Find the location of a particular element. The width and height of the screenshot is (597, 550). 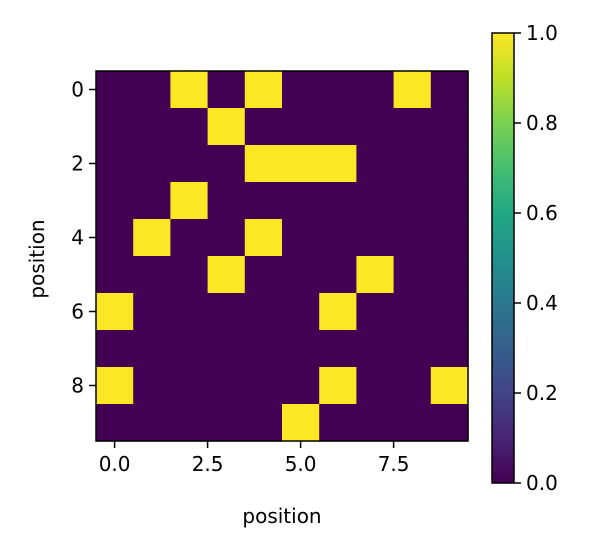

y-tick-label: 8 is located at coordinates (77, 386).